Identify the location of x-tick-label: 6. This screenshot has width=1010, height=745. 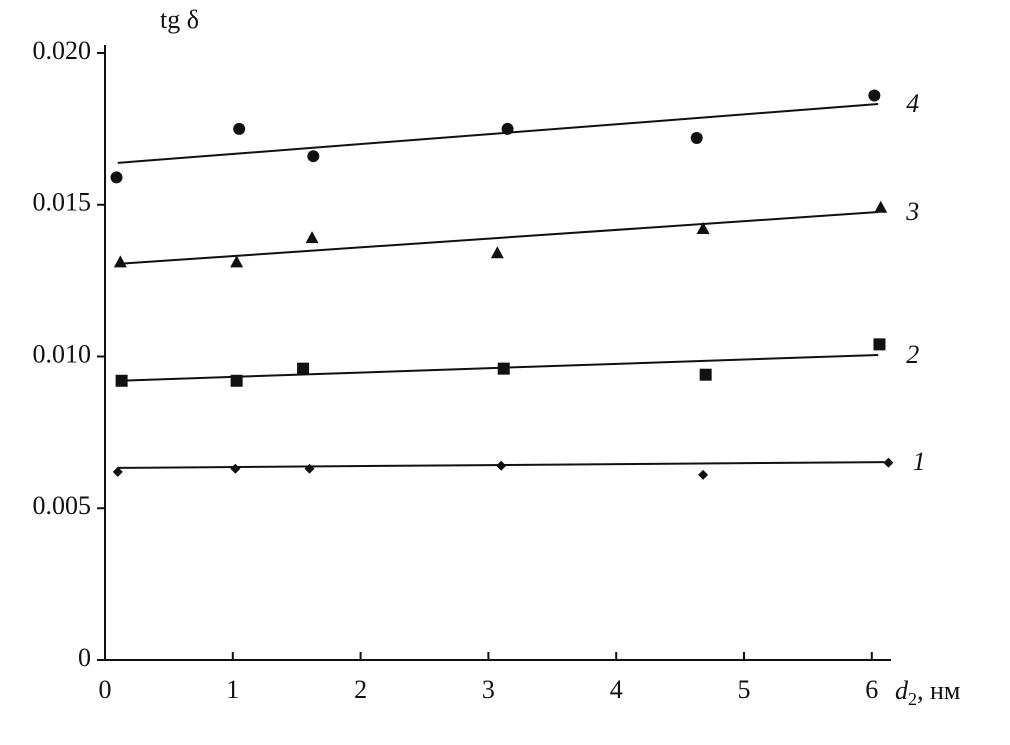
(871, 689).